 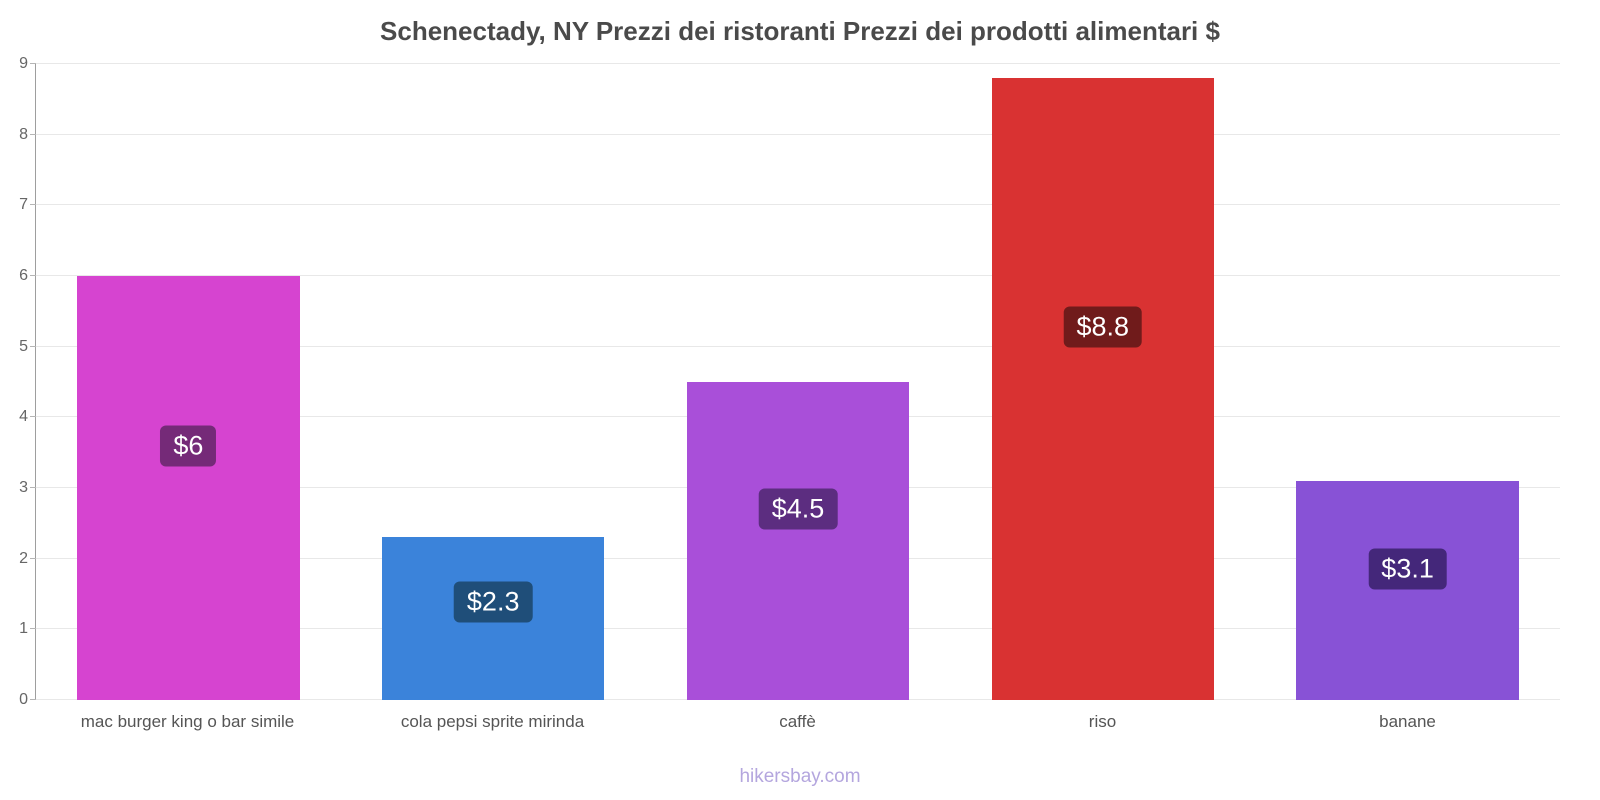 What do you see at coordinates (23, 346) in the screenshot?
I see `y-tick-label: 5` at bounding box center [23, 346].